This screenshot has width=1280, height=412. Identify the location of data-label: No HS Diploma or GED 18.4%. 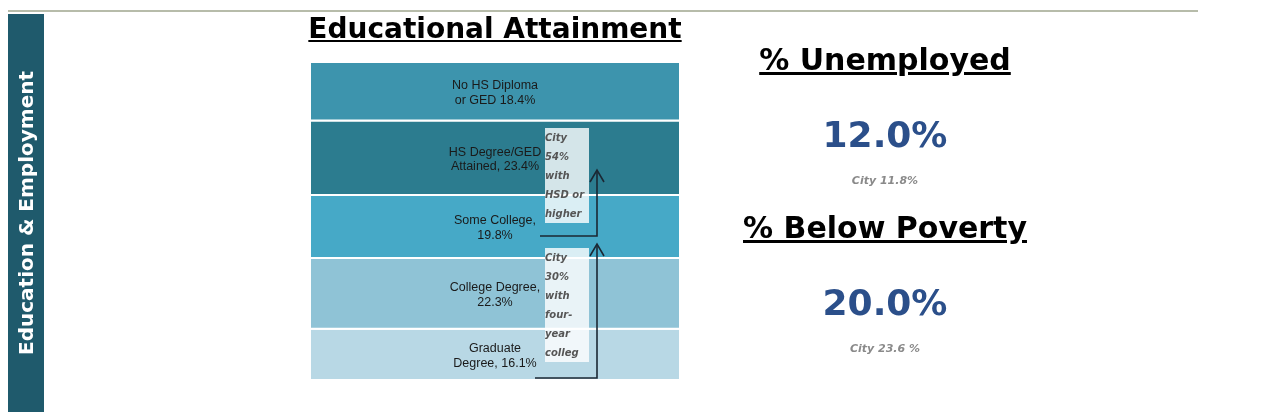
(495, 92).